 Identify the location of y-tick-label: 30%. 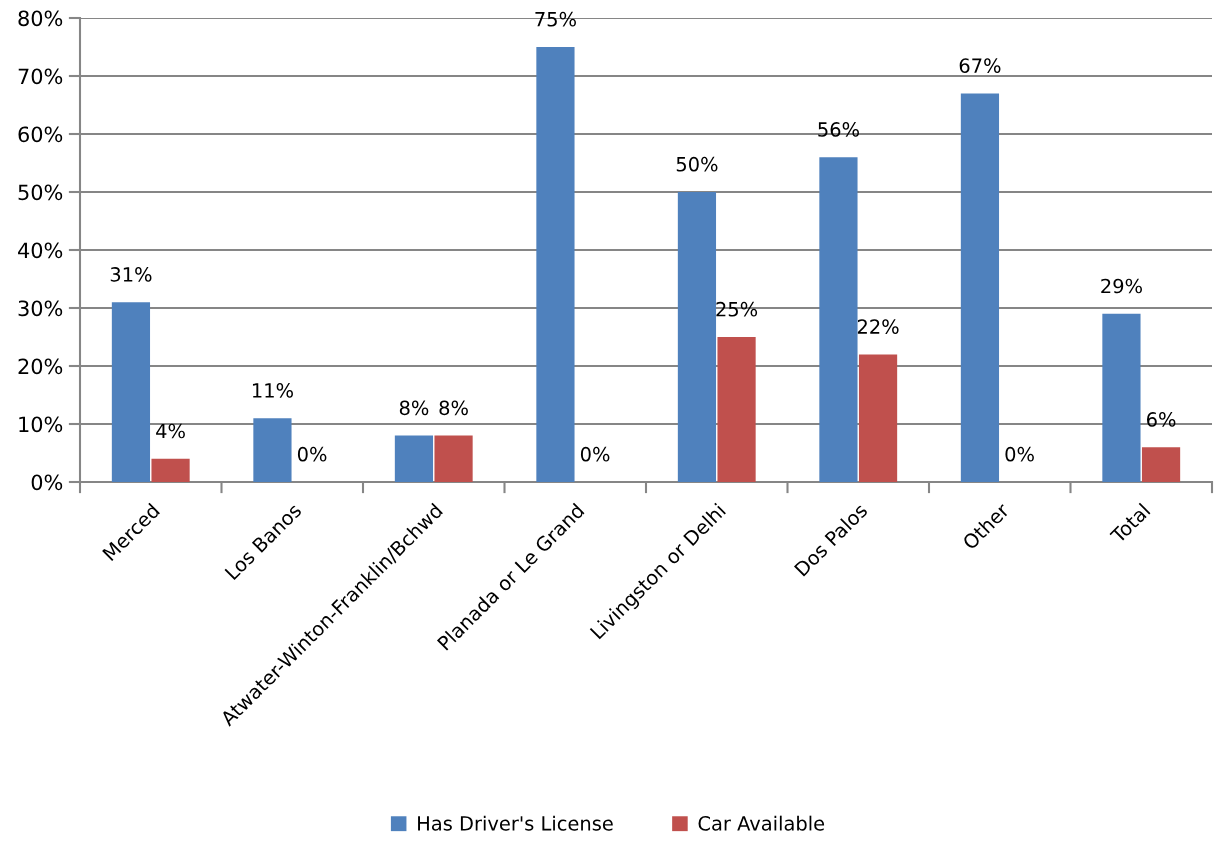
(40, 308).